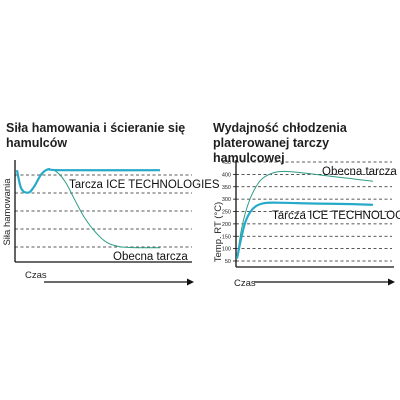  Describe the element at coordinates (245, 283) in the screenshot. I see `right-x-label: Czas` at that location.